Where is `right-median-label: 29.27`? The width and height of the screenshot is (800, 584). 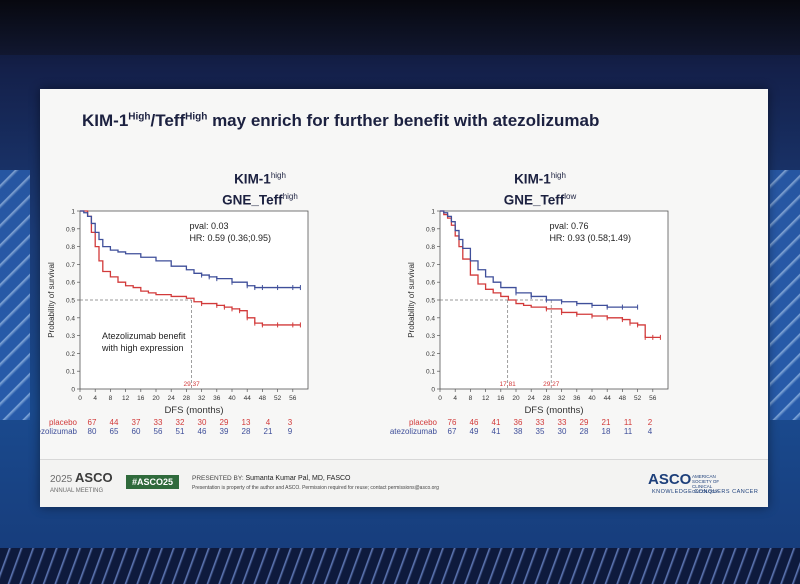
right-median-label: 29.27 is located at coordinates (551, 384).